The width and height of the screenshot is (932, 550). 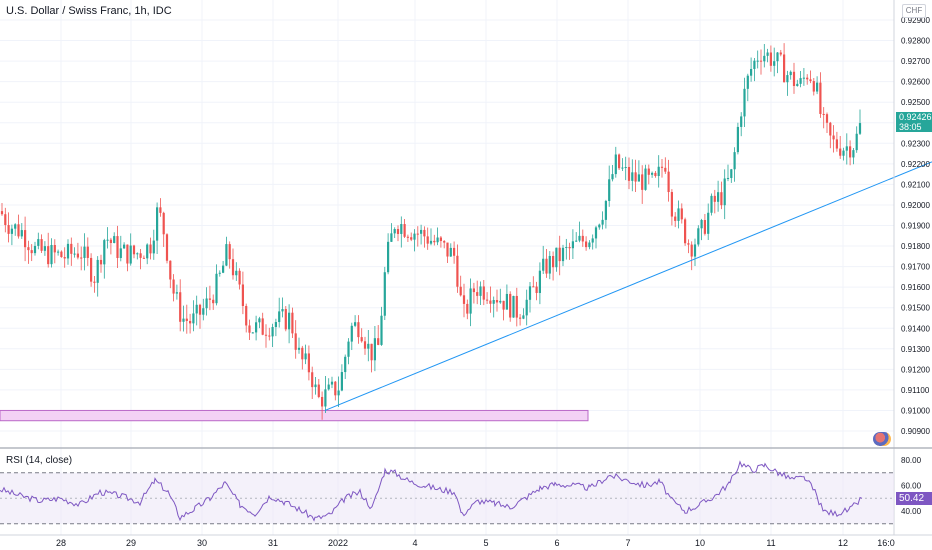 What do you see at coordinates (915, 246) in the screenshot?
I see `price-tick-label: 0.91800` at bounding box center [915, 246].